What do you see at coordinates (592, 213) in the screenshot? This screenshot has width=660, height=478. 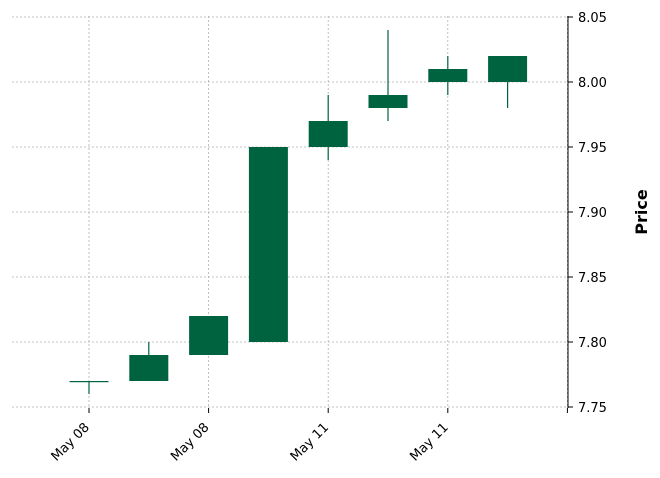 I see `y-tick-label: 7.90` at bounding box center [592, 213].